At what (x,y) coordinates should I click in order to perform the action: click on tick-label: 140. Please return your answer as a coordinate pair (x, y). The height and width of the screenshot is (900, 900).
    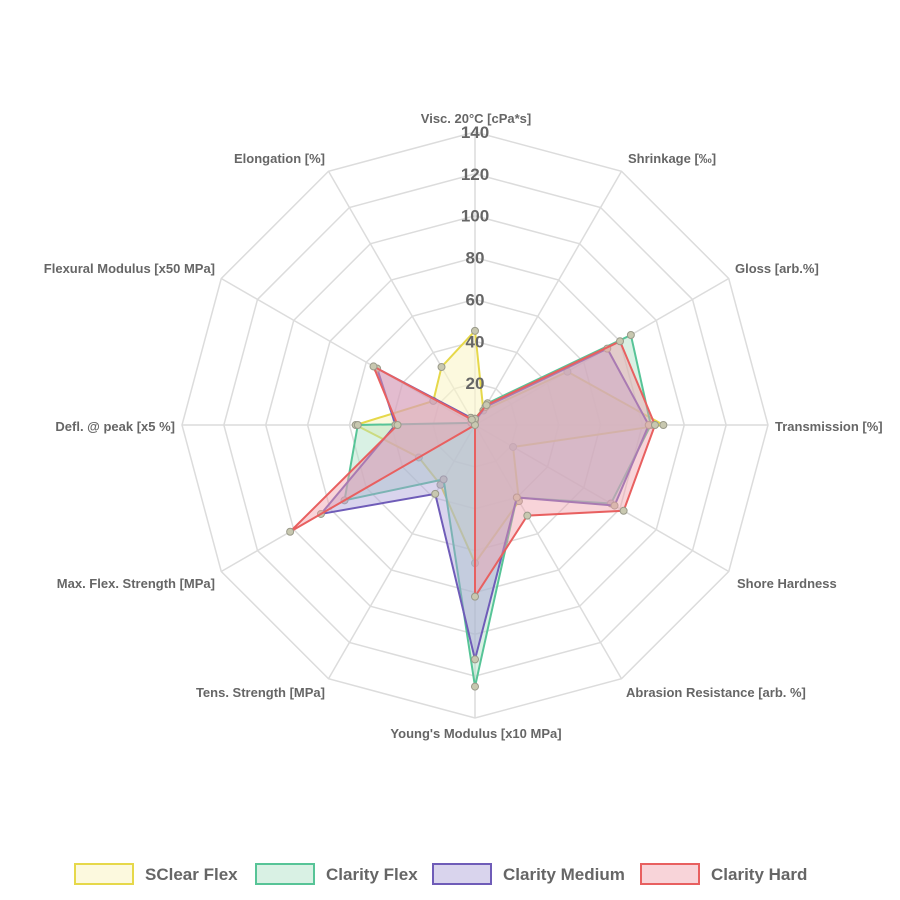
    Looking at the image, I should click on (475, 132).